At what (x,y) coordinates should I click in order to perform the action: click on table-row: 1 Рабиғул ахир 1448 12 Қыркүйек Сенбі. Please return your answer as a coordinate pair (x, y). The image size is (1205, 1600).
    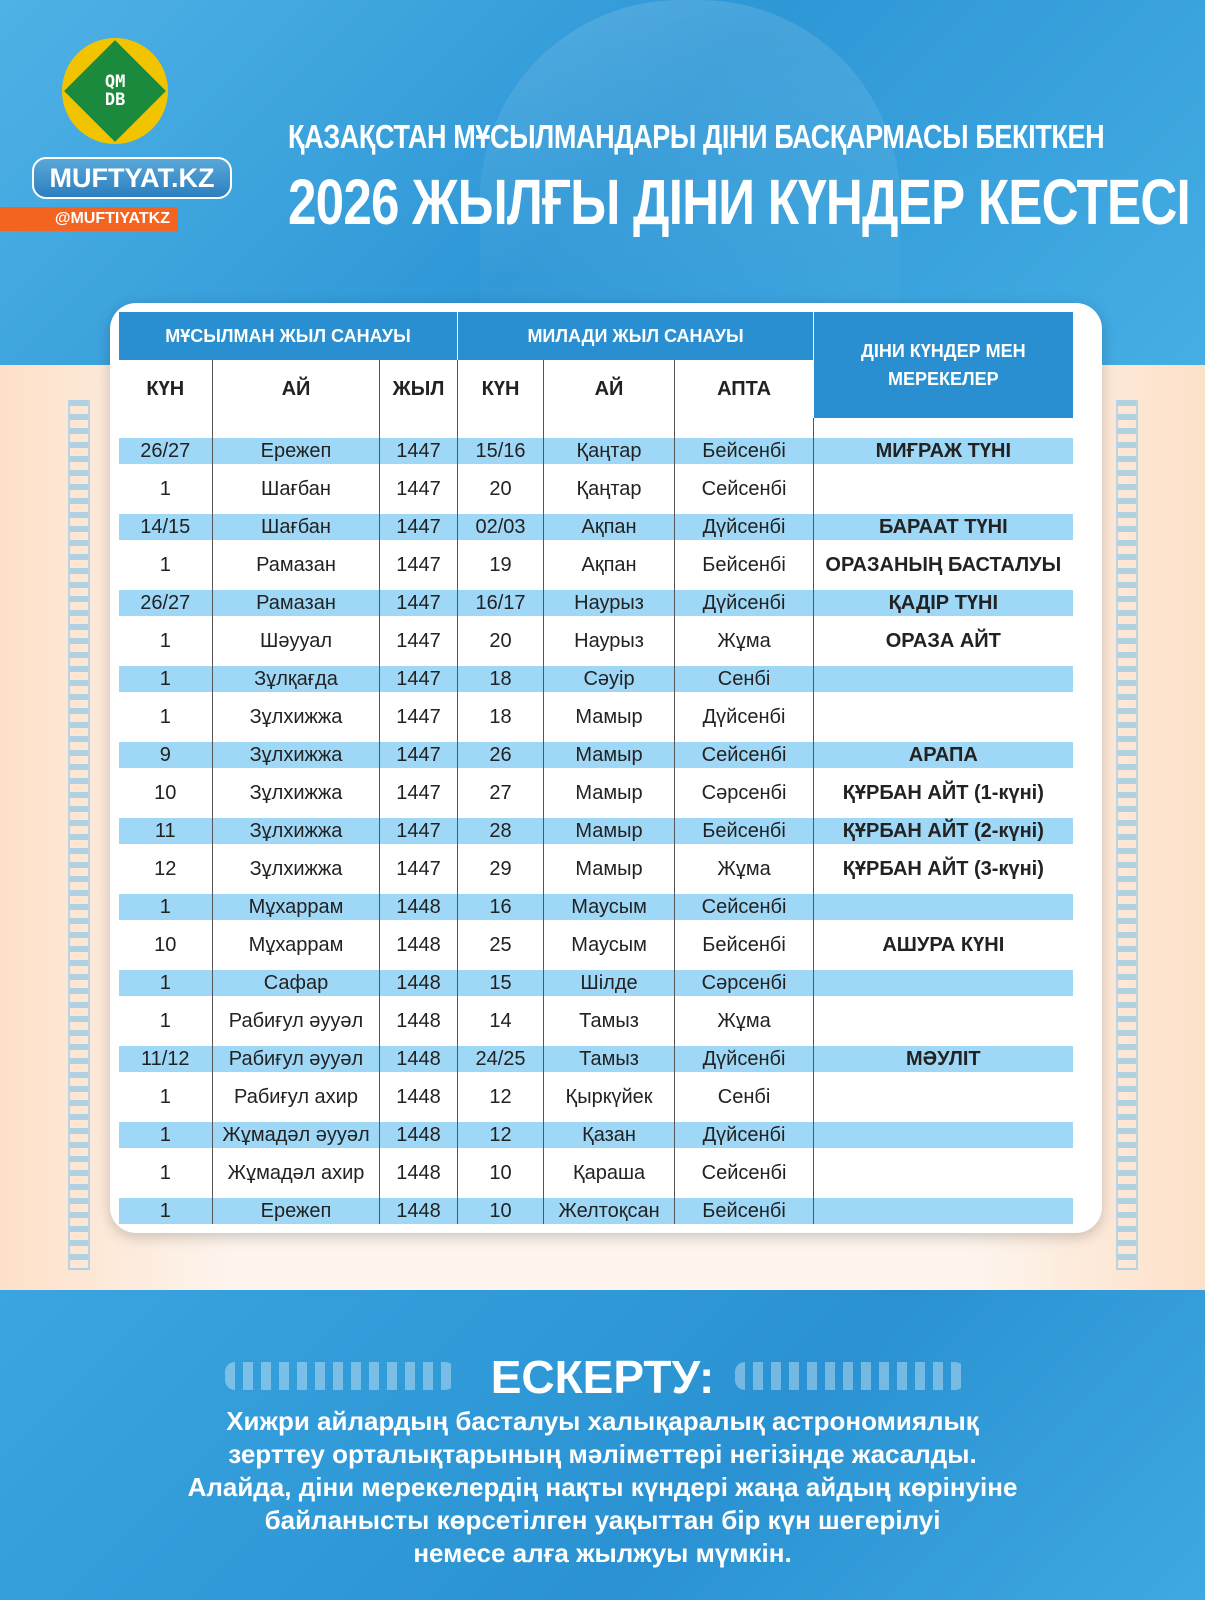
    Looking at the image, I should click on (595, 1097).